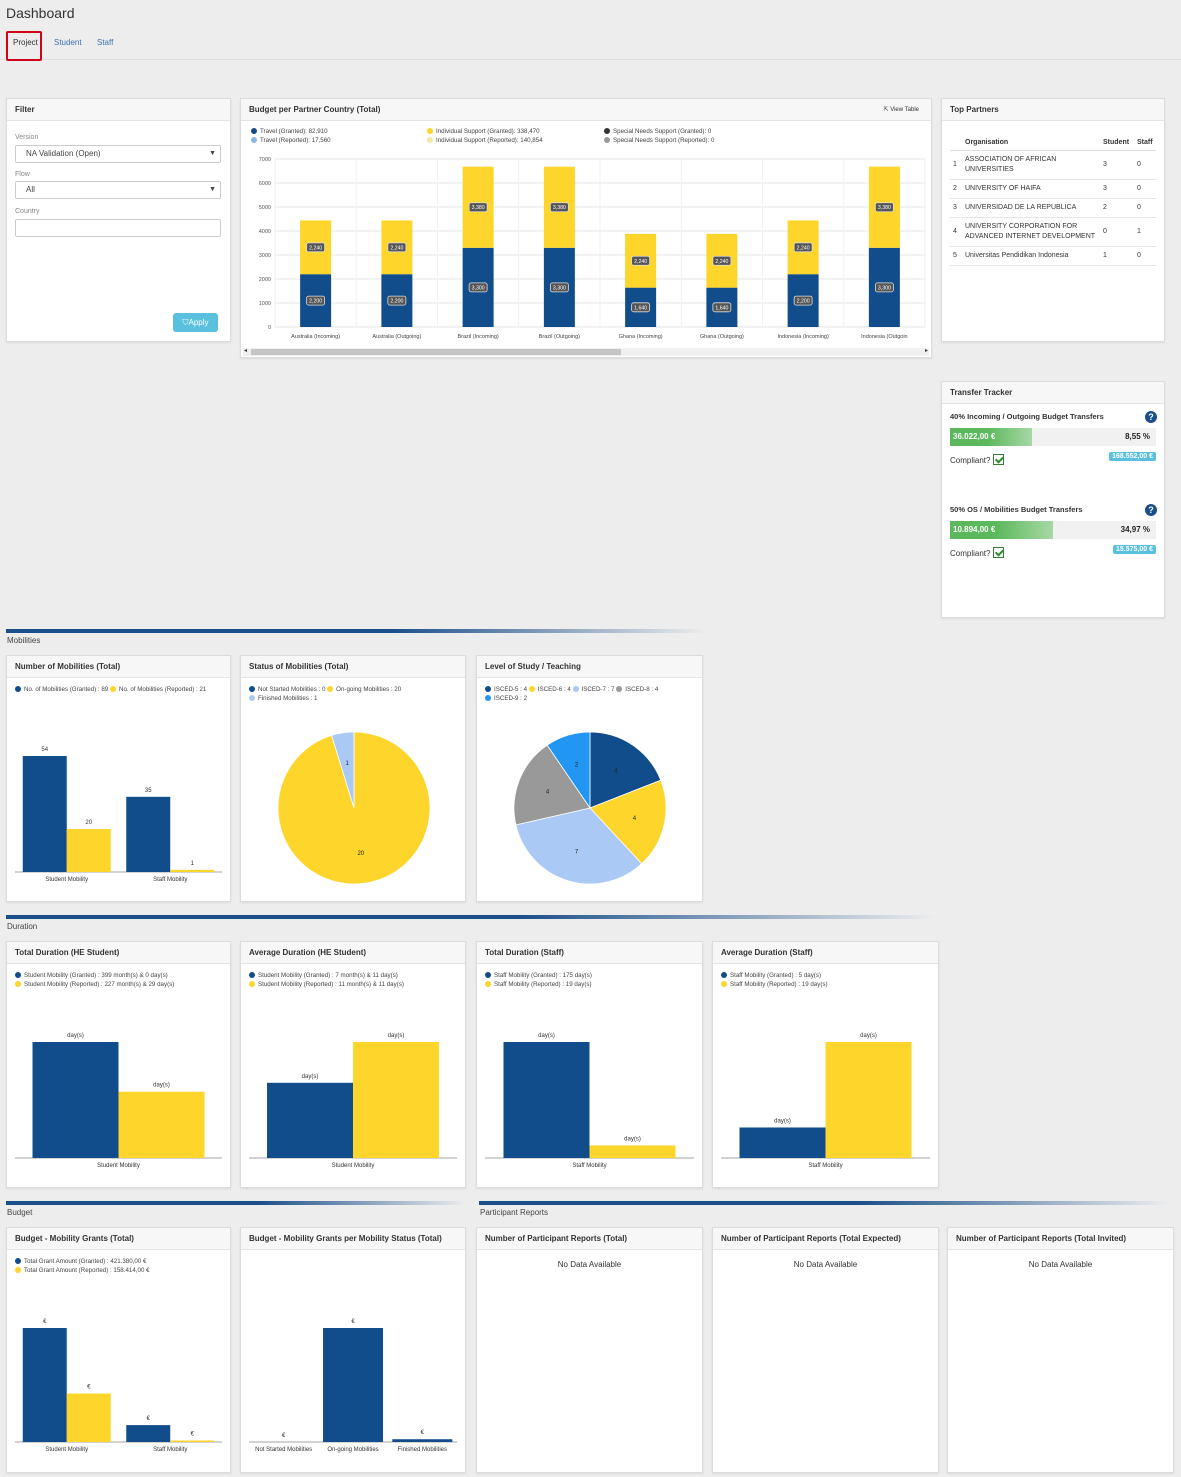 The width and height of the screenshot is (1181, 1477). Describe the element at coordinates (436, 352) in the screenshot. I see `scrollbar-thumb` at that location.